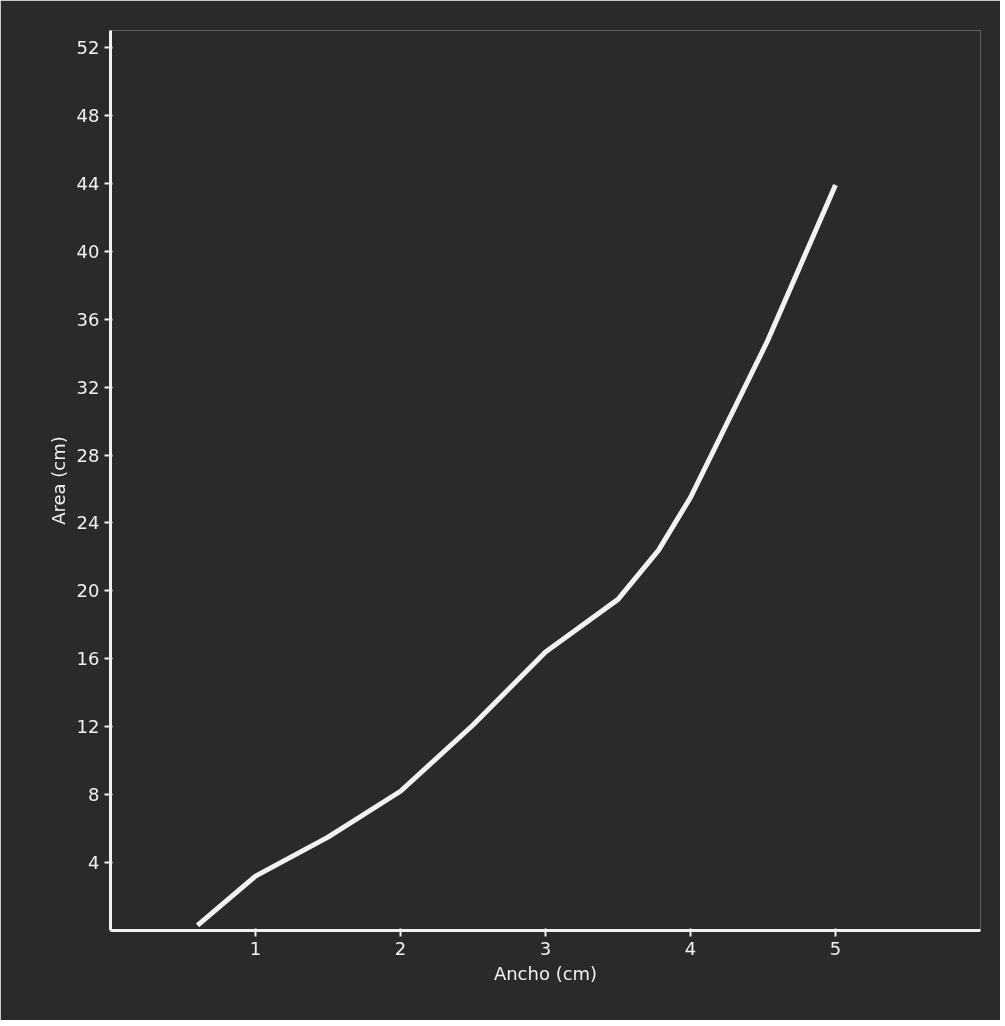 This screenshot has width=1005, height=1026. Describe the element at coordinates (88, 591) in the screenshot. I see `y-tick-label: 20` at that location.